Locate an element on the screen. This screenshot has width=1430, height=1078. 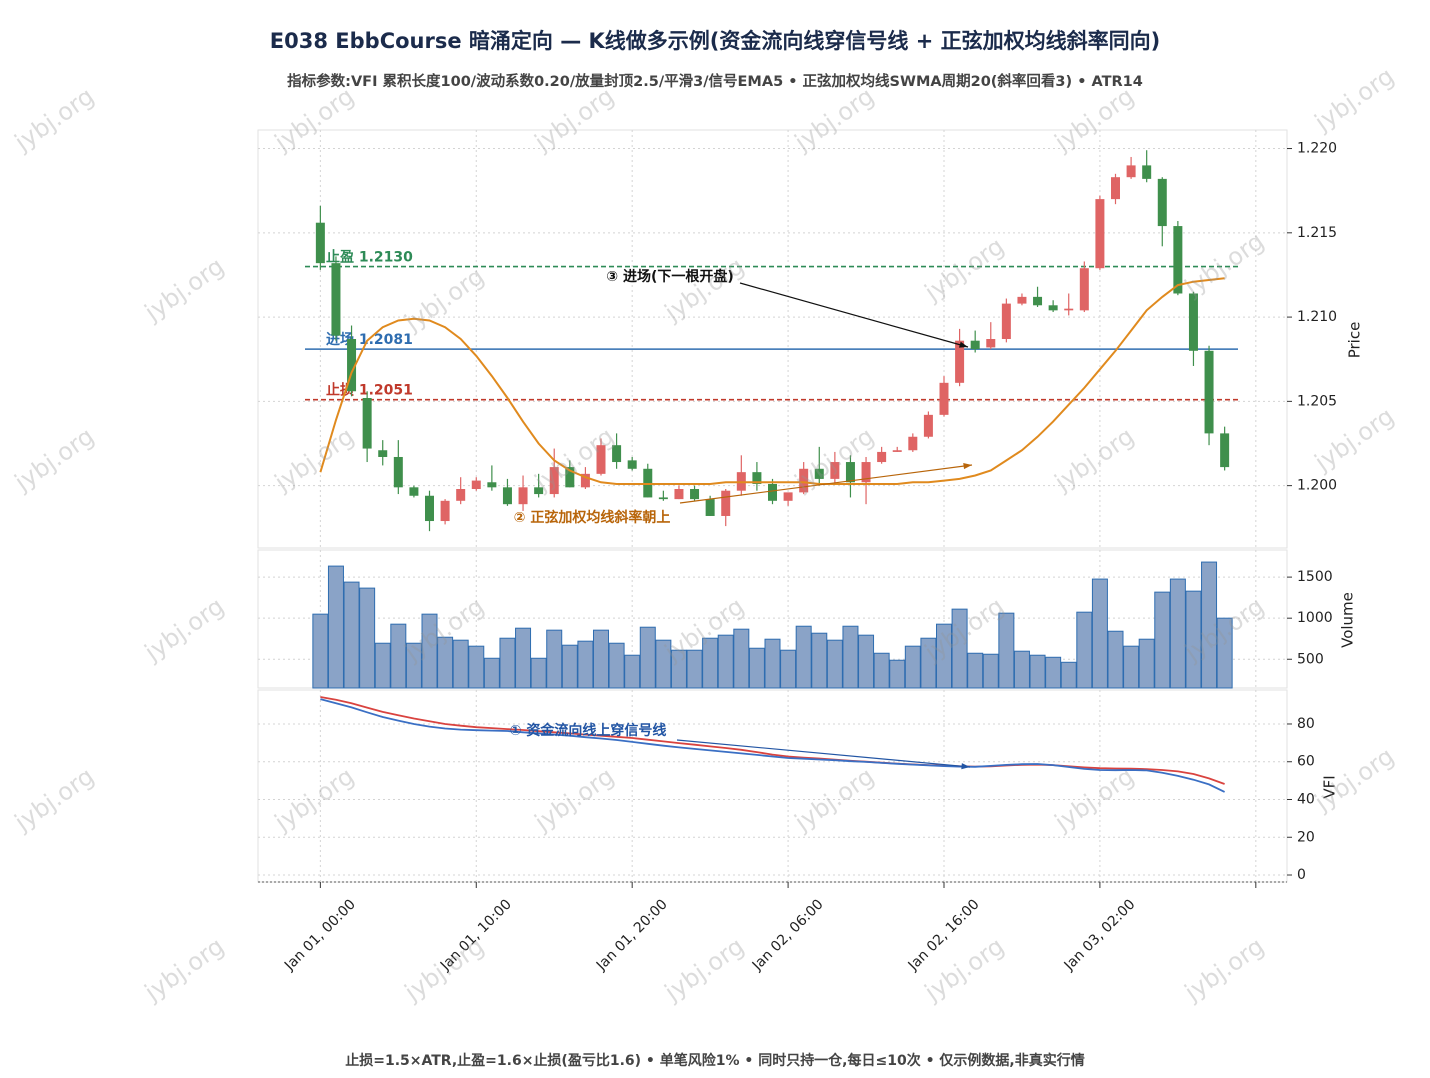
annotation: ③ 进场(下一根开盘) is located at coordinates (670, 276).